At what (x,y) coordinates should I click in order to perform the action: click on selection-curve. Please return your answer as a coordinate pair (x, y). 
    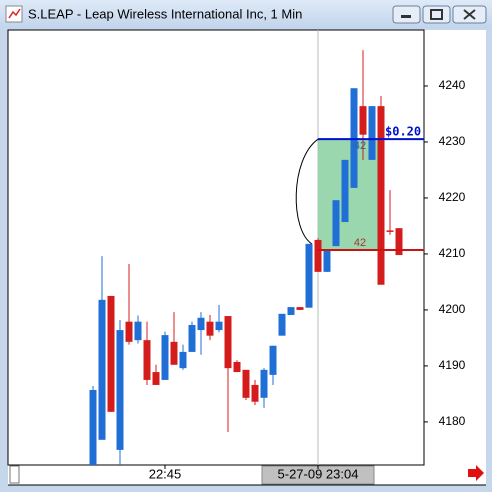
    Looking at the image, I should click on (307, 191).